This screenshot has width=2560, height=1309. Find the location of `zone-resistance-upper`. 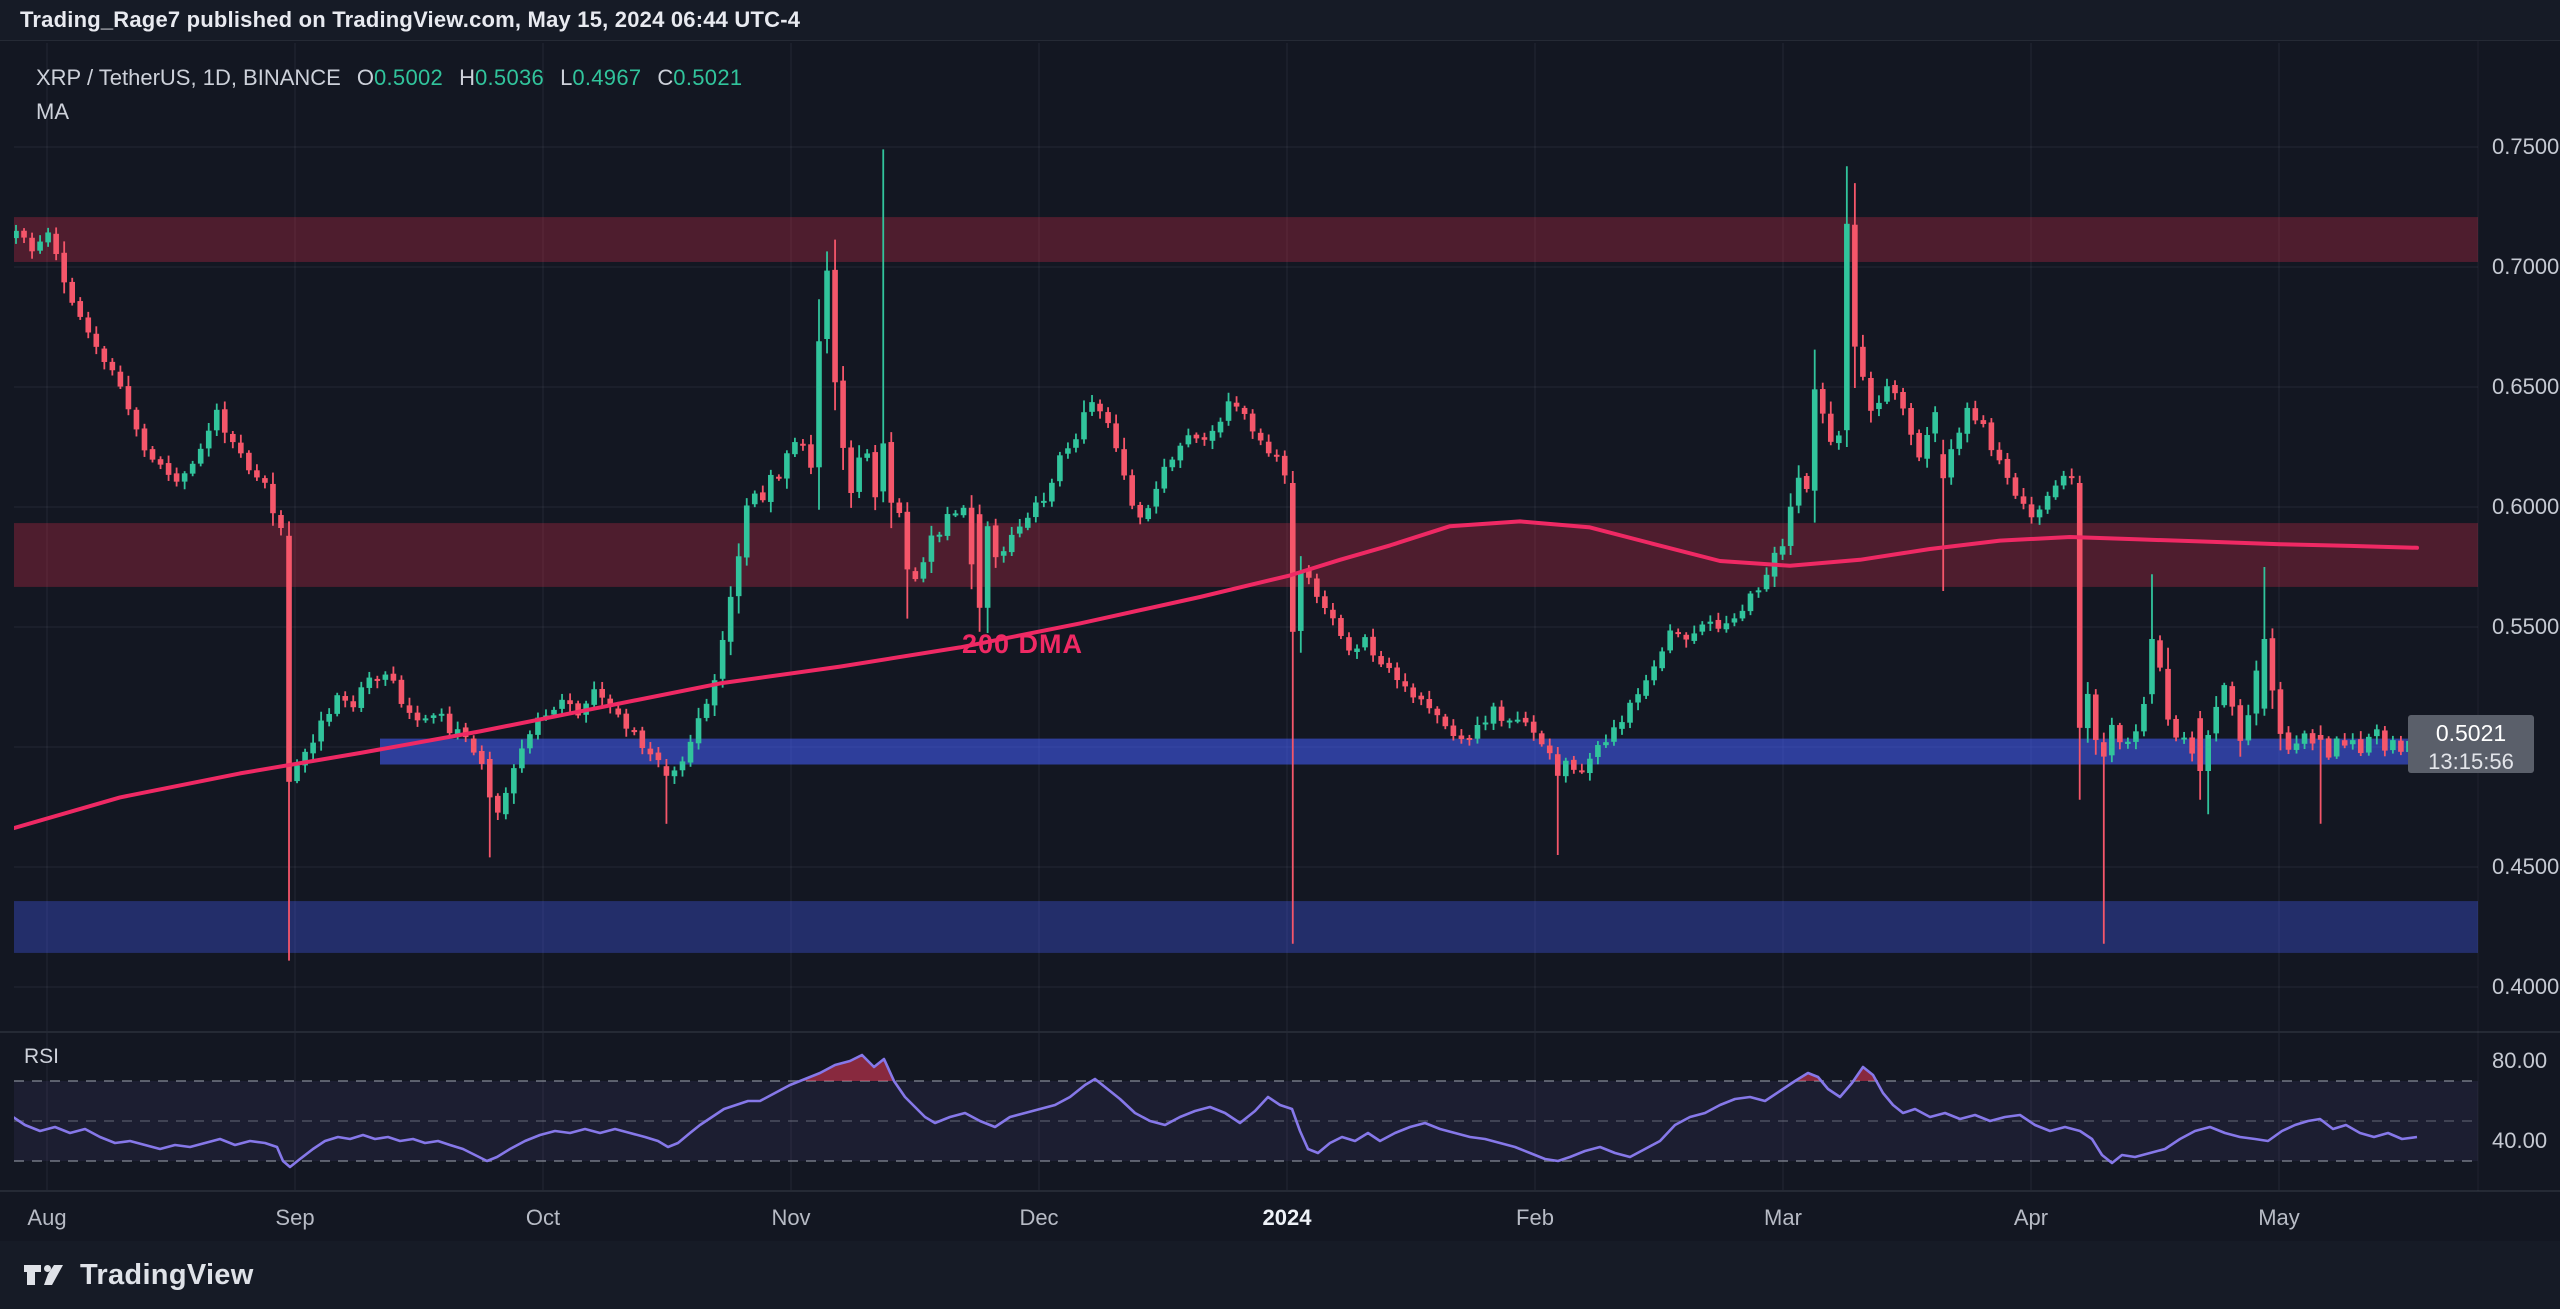

zone-resistance-upper is located at coordinates (1246, 239).